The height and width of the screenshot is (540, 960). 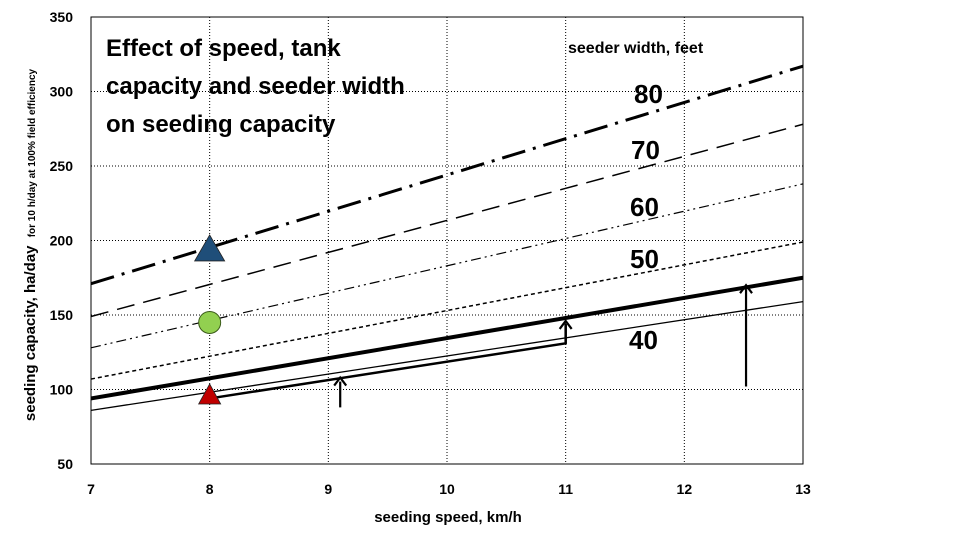 What do you see at coordinates (65, 464) in the screenshot?
I see `y-tick-label: 50` at bounding box center [65, 464].